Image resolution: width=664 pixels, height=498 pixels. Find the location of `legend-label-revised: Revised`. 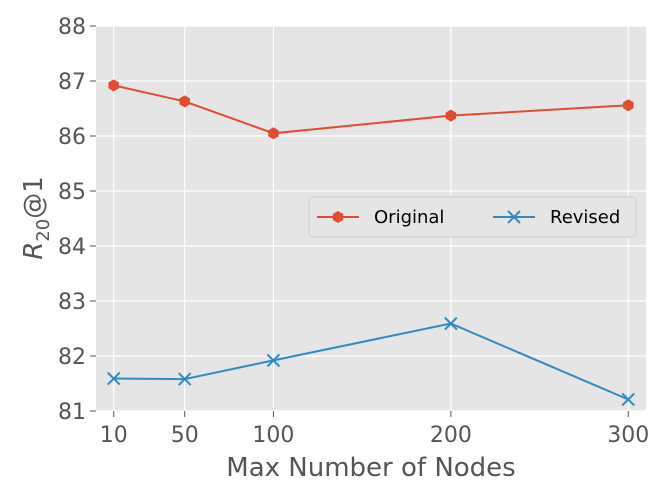

legend-label-revised: Revised is located at coordinates (585, 217).